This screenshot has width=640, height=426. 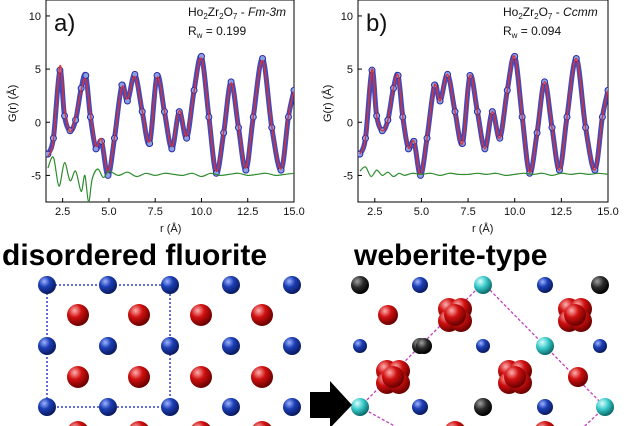 I want to click on rw-label-b: Rw = 0.094, so click(x=532, y=32).